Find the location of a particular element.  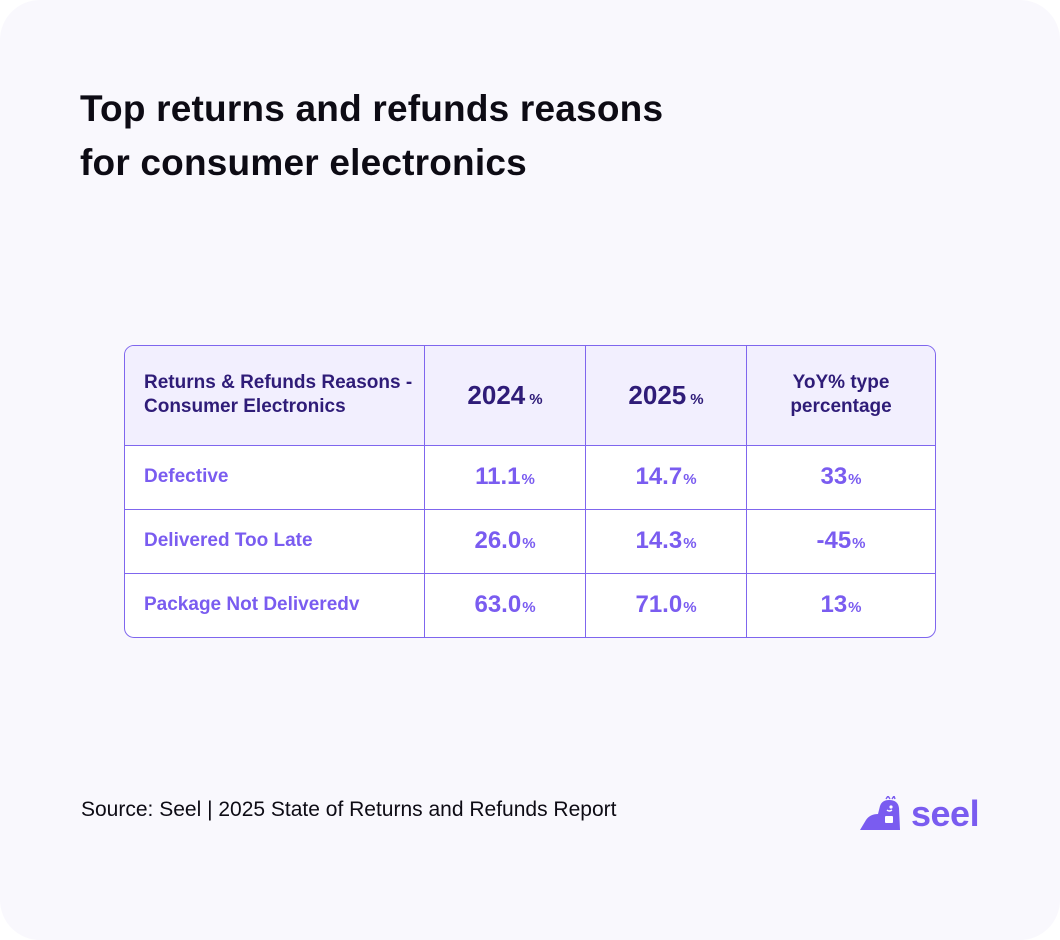

row-reason-cell: Package Not Deliveredv is located at coordinates (275, 604).